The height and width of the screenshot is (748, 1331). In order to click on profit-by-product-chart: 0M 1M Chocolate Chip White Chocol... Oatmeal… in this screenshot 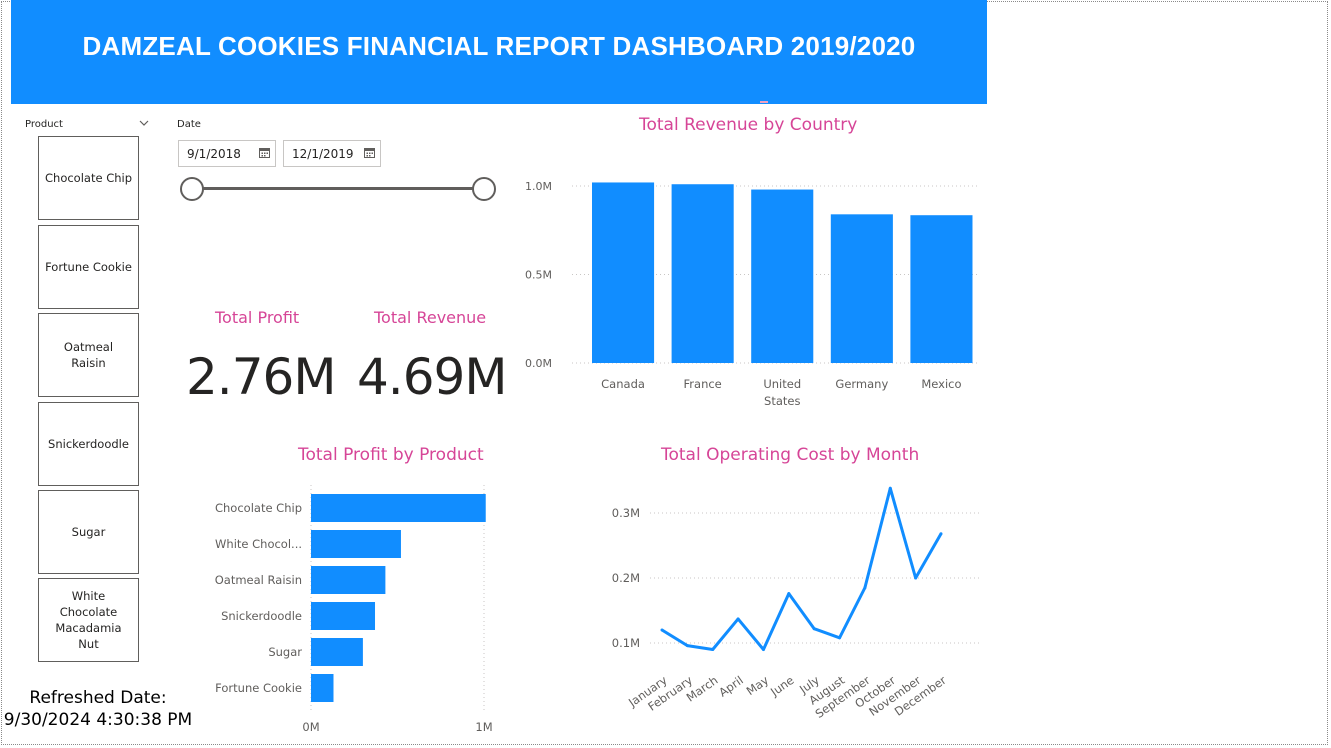, I will do `click(354, 609)`.